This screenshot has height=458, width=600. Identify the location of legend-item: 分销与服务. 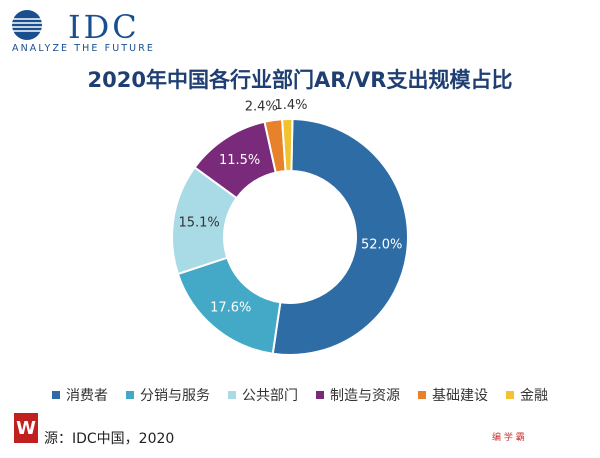
(168, 395).